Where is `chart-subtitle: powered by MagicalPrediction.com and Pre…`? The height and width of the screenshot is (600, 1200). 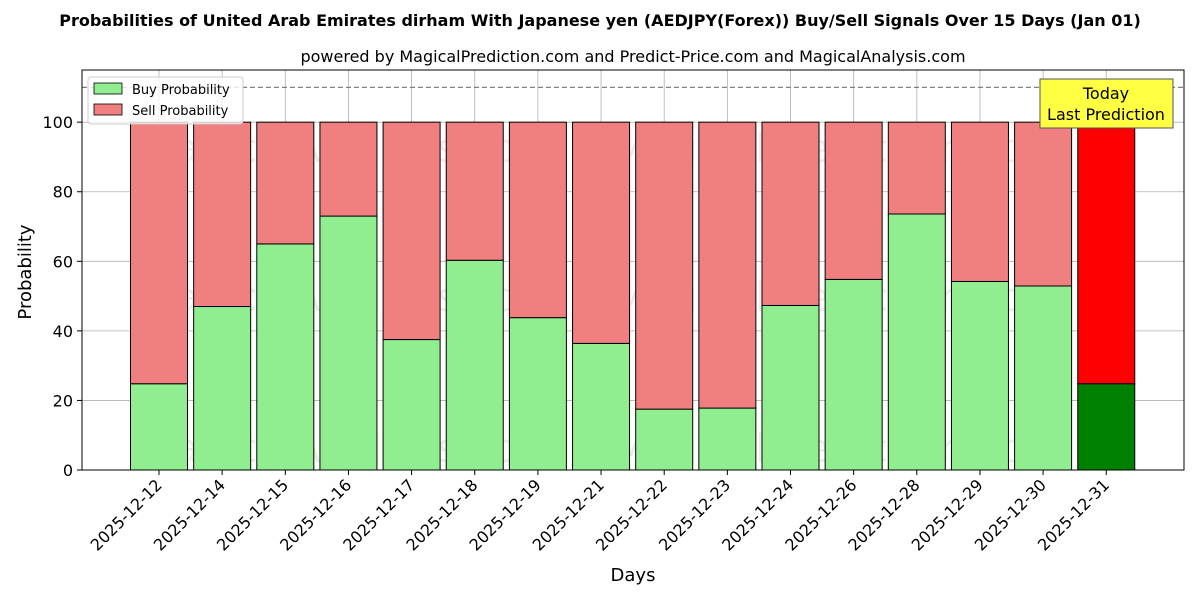 chart-subtitle: powered by MagicalPrediction.com and Pre… is located at coordinates (632, 56).